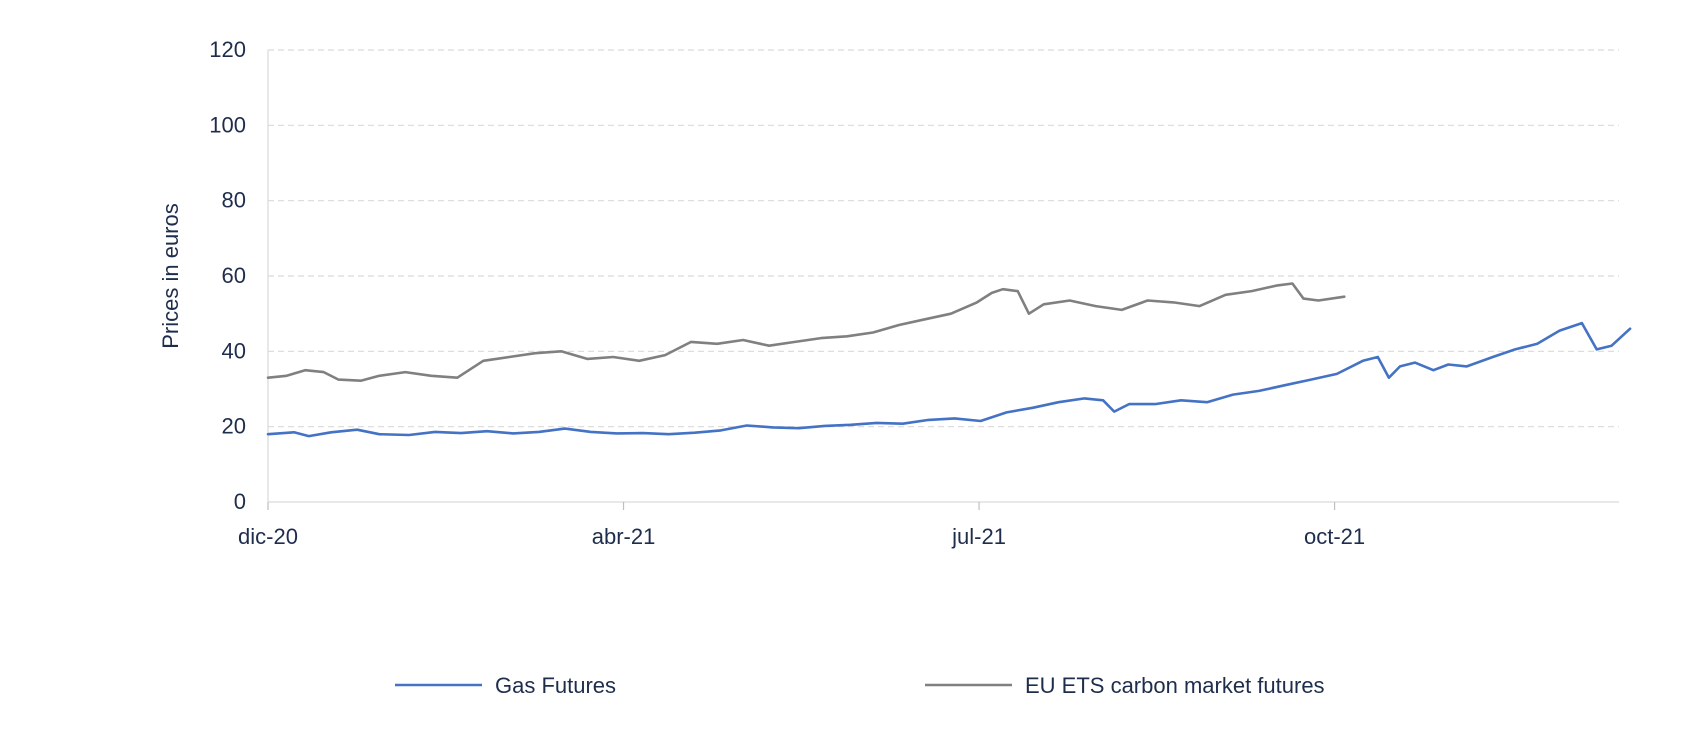 Image resolution: width=1699 pixels, height=748 pixels. Describe the element at coordinates (806, 332) in the screenshot. I see `series-line-eu-ets-carbon-futures` at that location.